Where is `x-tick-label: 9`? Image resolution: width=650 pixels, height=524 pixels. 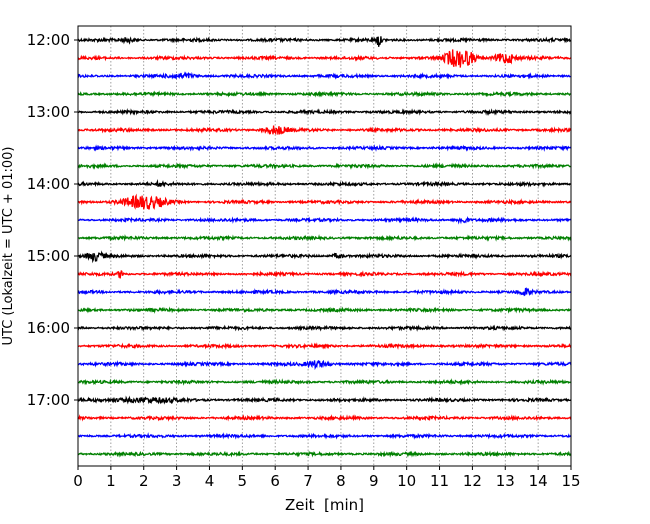
x-tick-label: 9 is located at coordinates (374, 481).